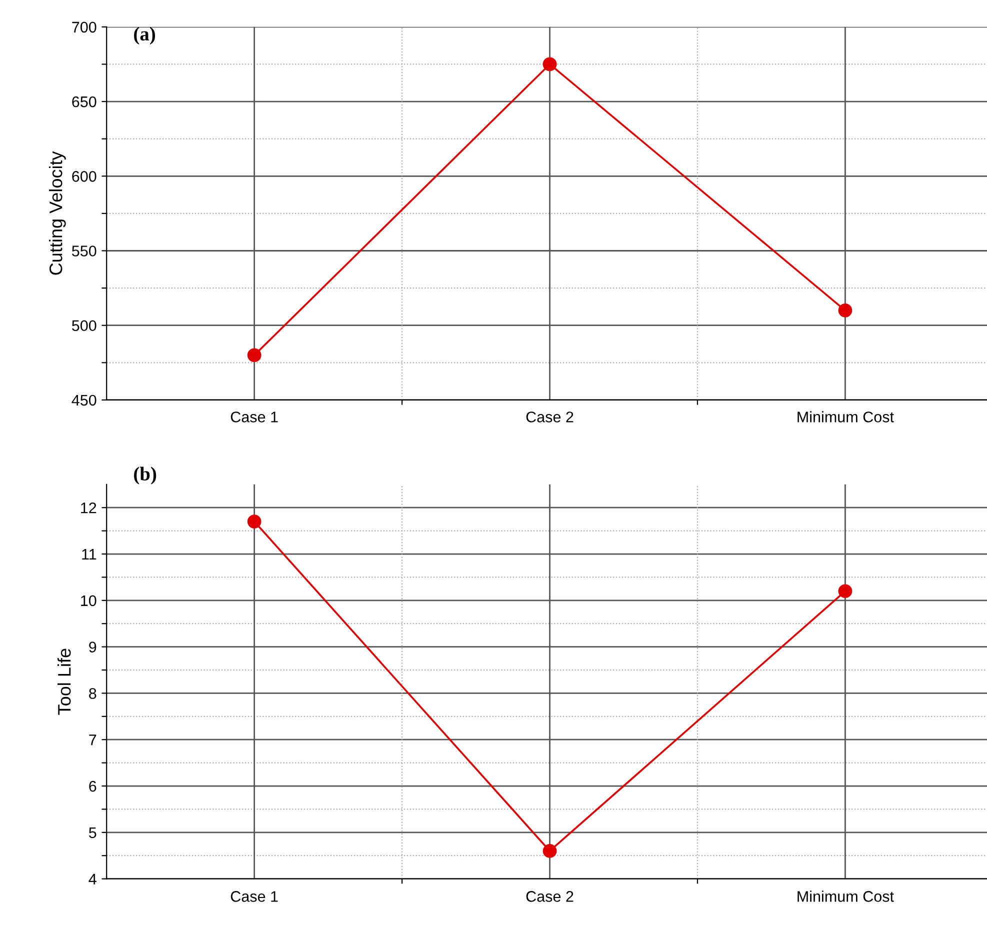 The width and height of the screenshot is (987, 928). Describe the element at coordinates (92, 647) in the screenshot. I see `y-tick-label: 9` at that location.